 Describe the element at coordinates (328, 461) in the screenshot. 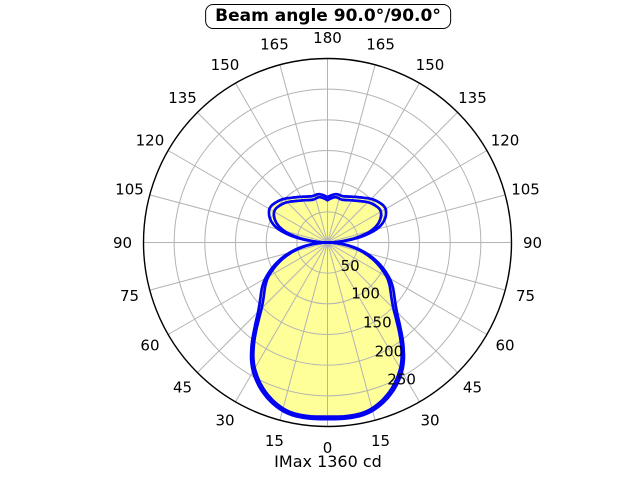

I see `imax-caption: IMax 1360 cd` at that location.